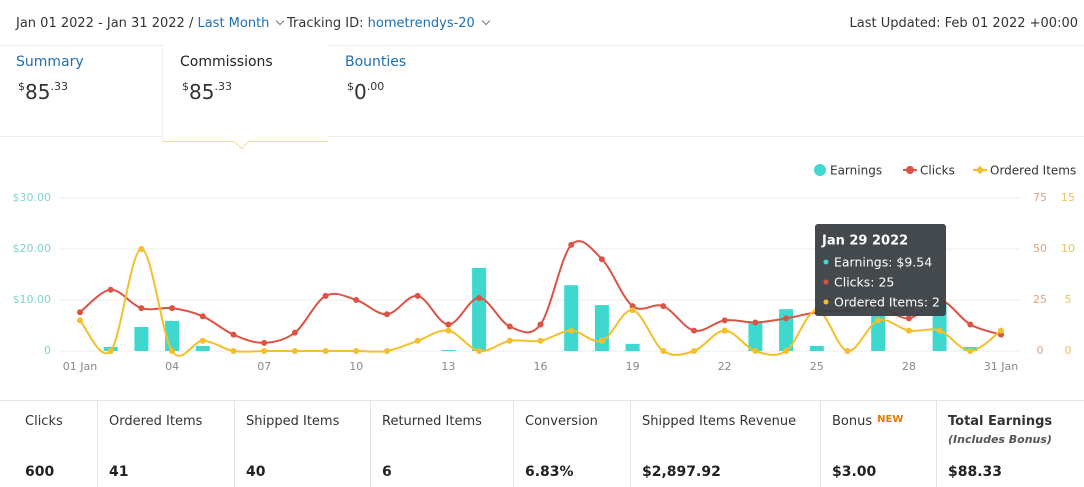 The image size is (1084, 487). What do you see at coordinates (50, 62) in the screenshot?
I see `tab-name: Summary` at bounding box center [50, 62].